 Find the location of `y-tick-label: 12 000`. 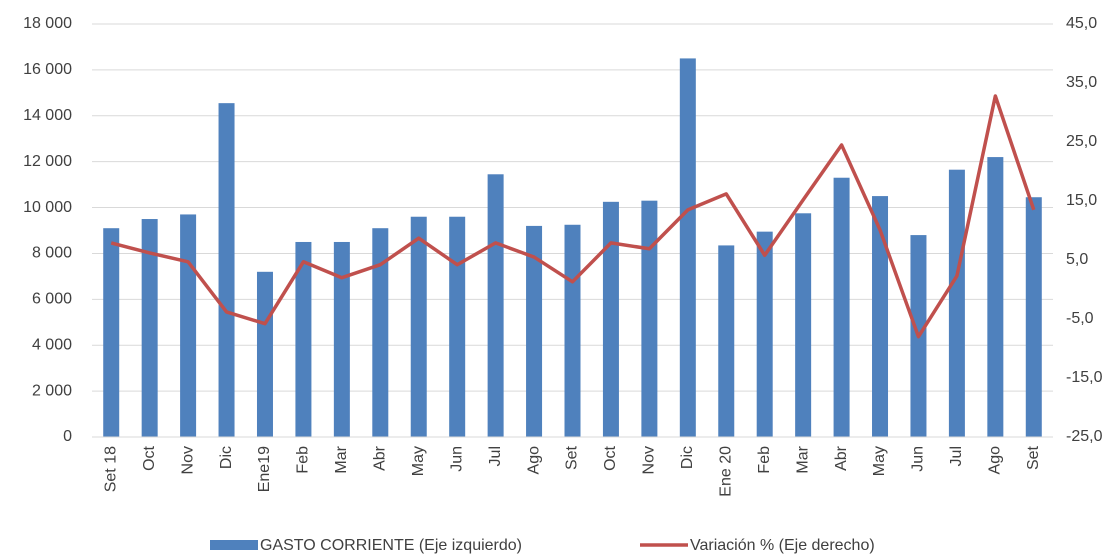

y-tick-label: 12 000 is located at coordinates (47, 161).